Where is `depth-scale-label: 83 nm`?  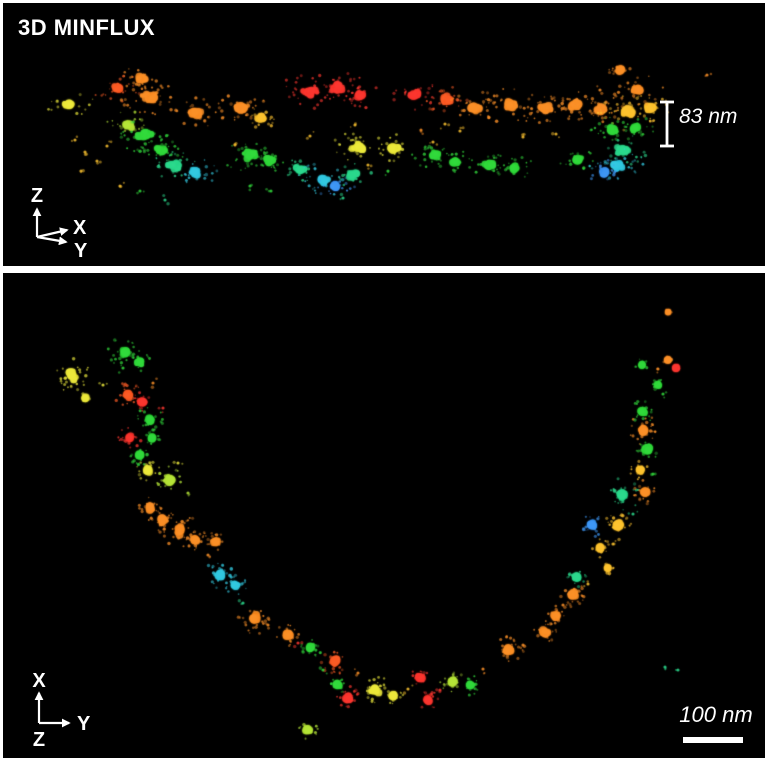 depth-scale-label: 83 nm is located at coordinates (708, 116).